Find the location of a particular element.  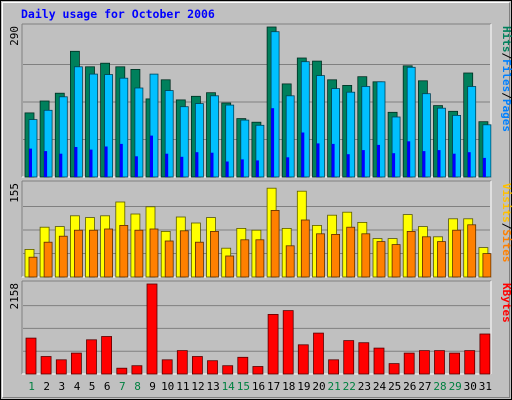

legend-part: Visits is located at coordinates (506, 203).